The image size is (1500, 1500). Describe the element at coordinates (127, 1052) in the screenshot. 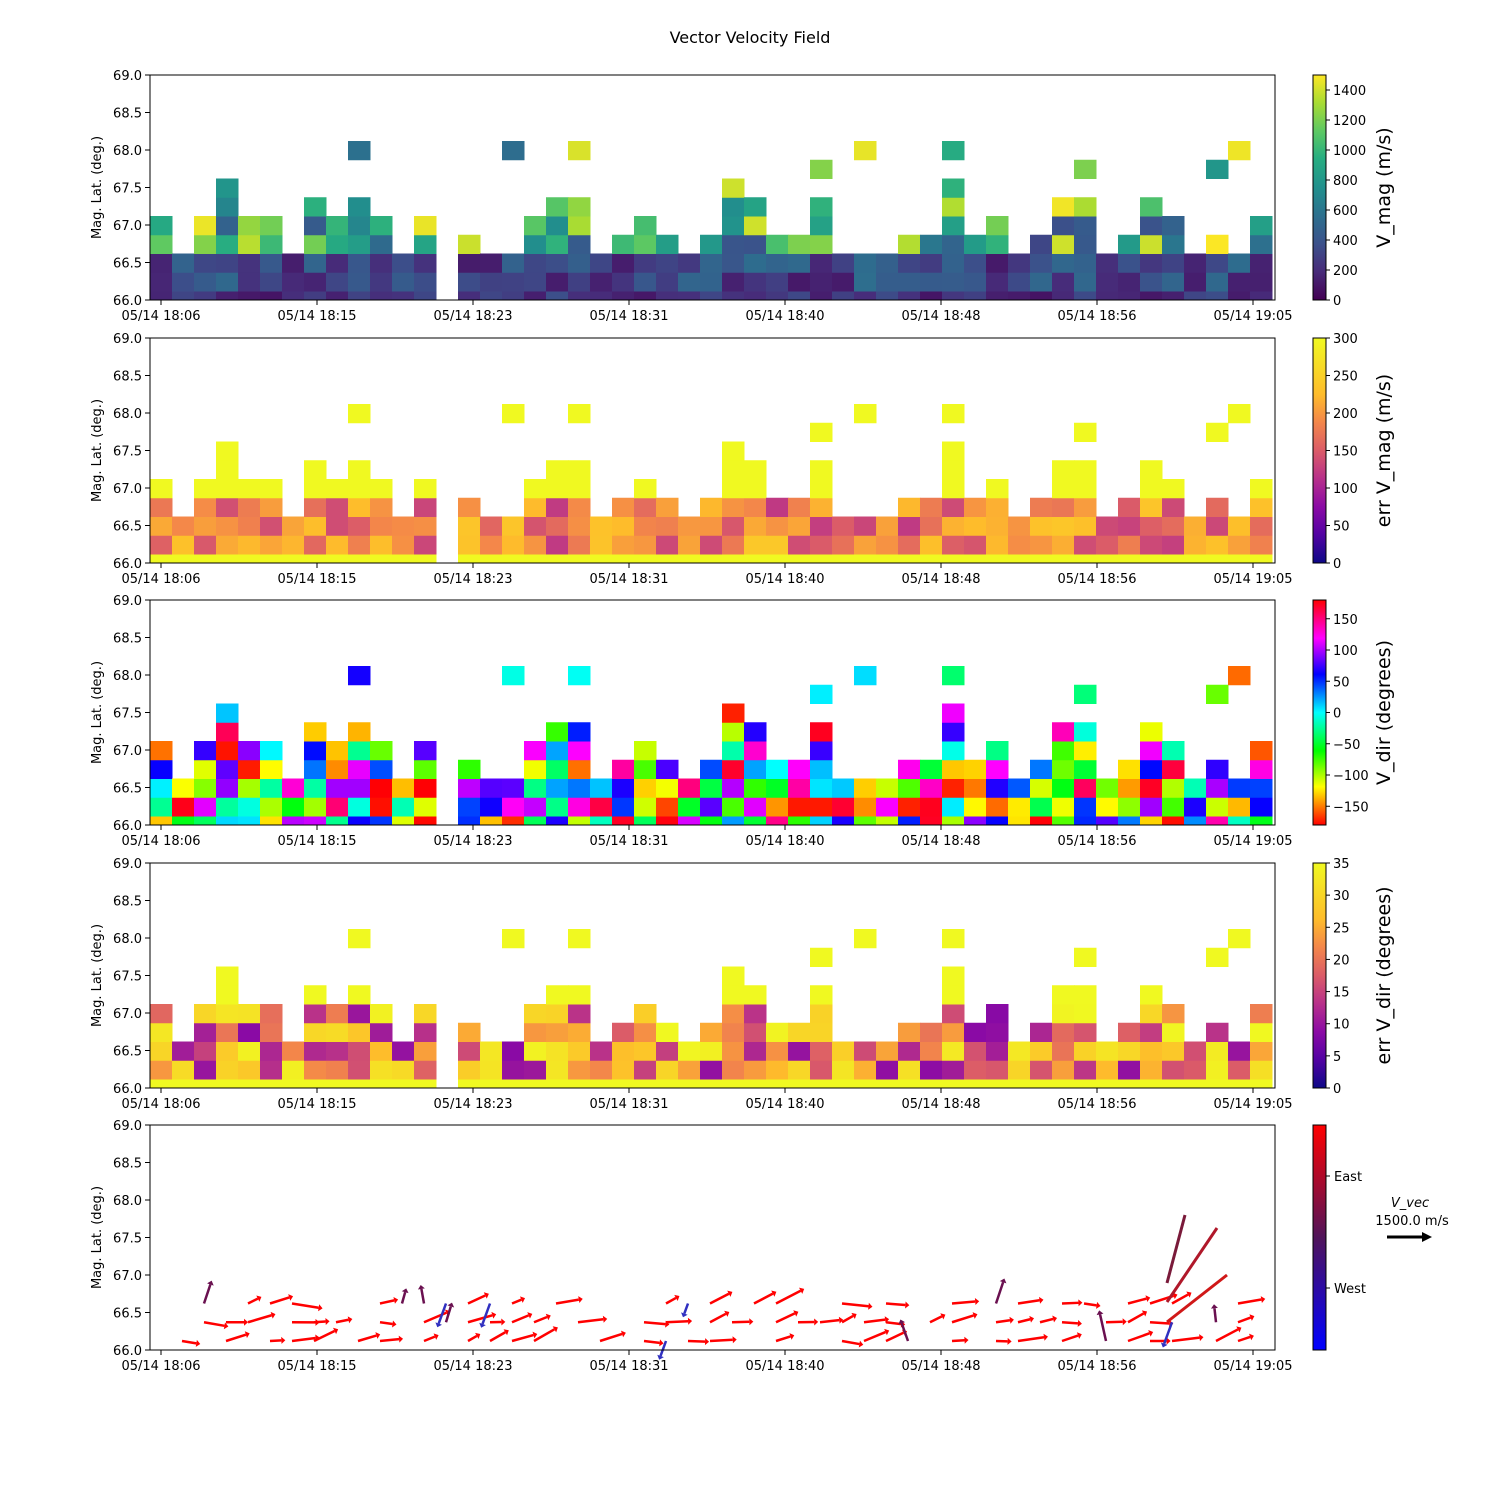

I see `y-tick-label: 66.5` at that location.